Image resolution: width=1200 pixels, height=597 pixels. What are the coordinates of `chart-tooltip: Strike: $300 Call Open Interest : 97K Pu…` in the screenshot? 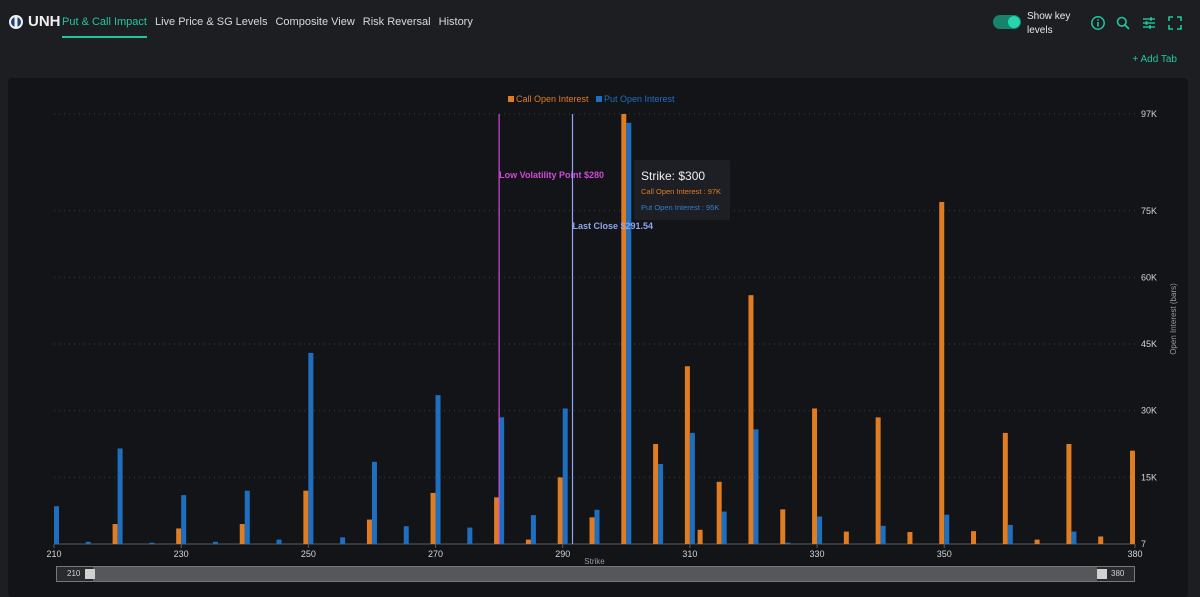 It's located at (682, 190).